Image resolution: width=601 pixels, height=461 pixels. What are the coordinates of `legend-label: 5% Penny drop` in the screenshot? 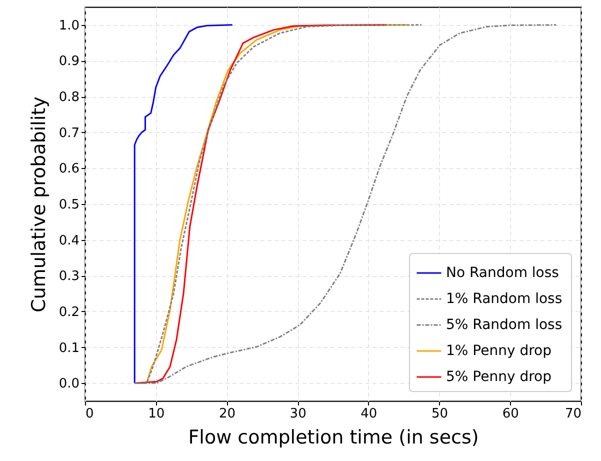 It's located at (499, 377).